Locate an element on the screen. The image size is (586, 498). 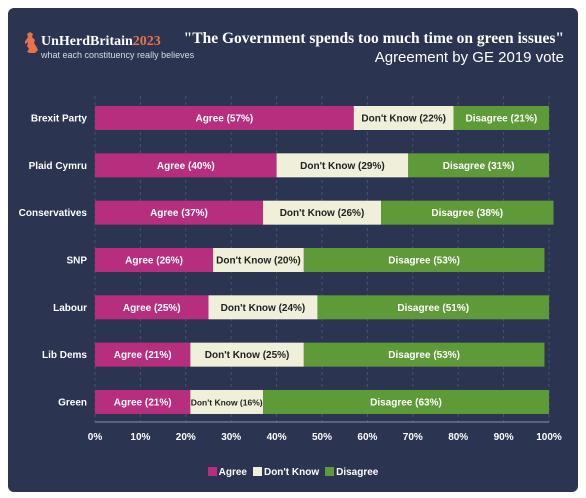
category-label: Lib Dems is located at coordinates (64, 355).